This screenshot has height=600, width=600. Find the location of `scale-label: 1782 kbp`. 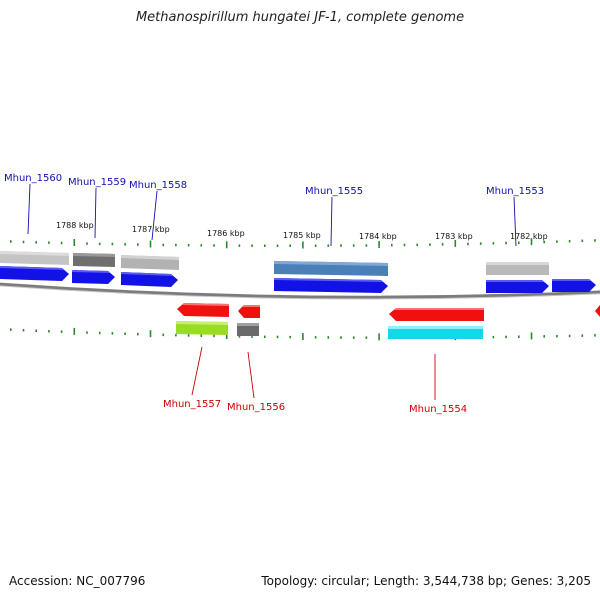

scale-label: 1782 kbp is located at coordinates (529, 236).